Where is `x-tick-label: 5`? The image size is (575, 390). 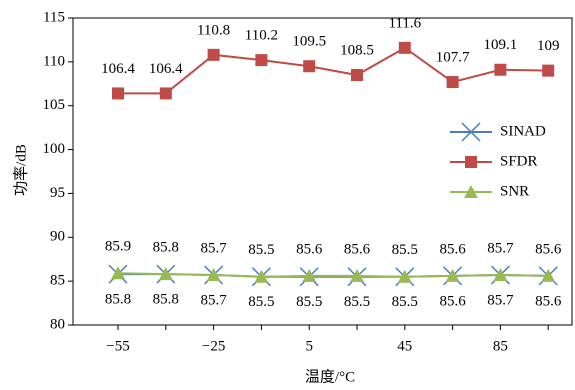 x-tick-label: 5 is located at coordinates (309, 346).